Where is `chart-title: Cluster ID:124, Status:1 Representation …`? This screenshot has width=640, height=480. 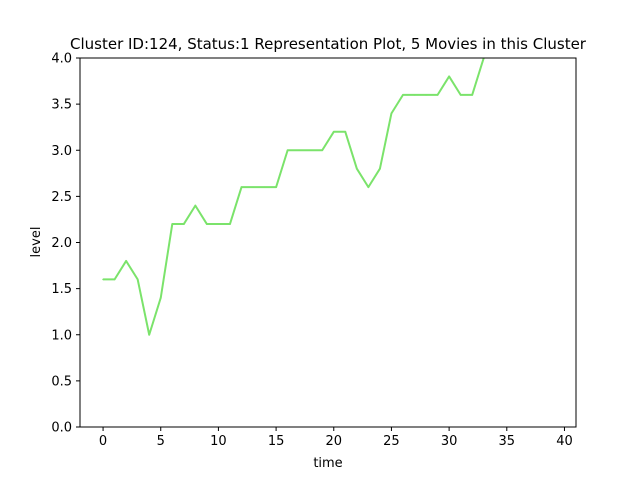
chart-title: Cluster ID:124, Status:1 Representation … is located at coordinates (328, 44).